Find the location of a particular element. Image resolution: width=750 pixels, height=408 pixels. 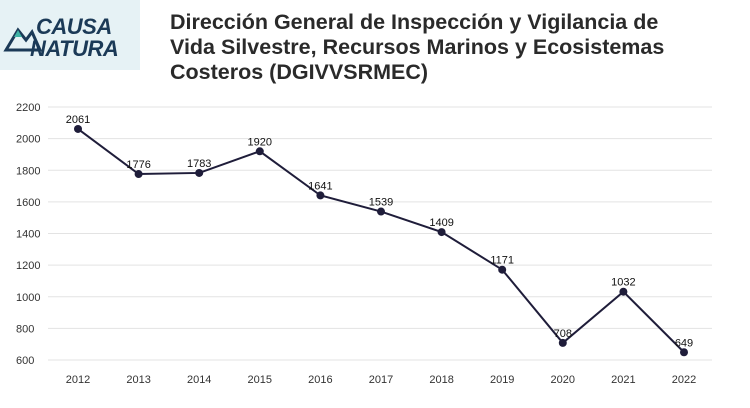

y-tick-label: 1400 is located at coordinates (28, 235).